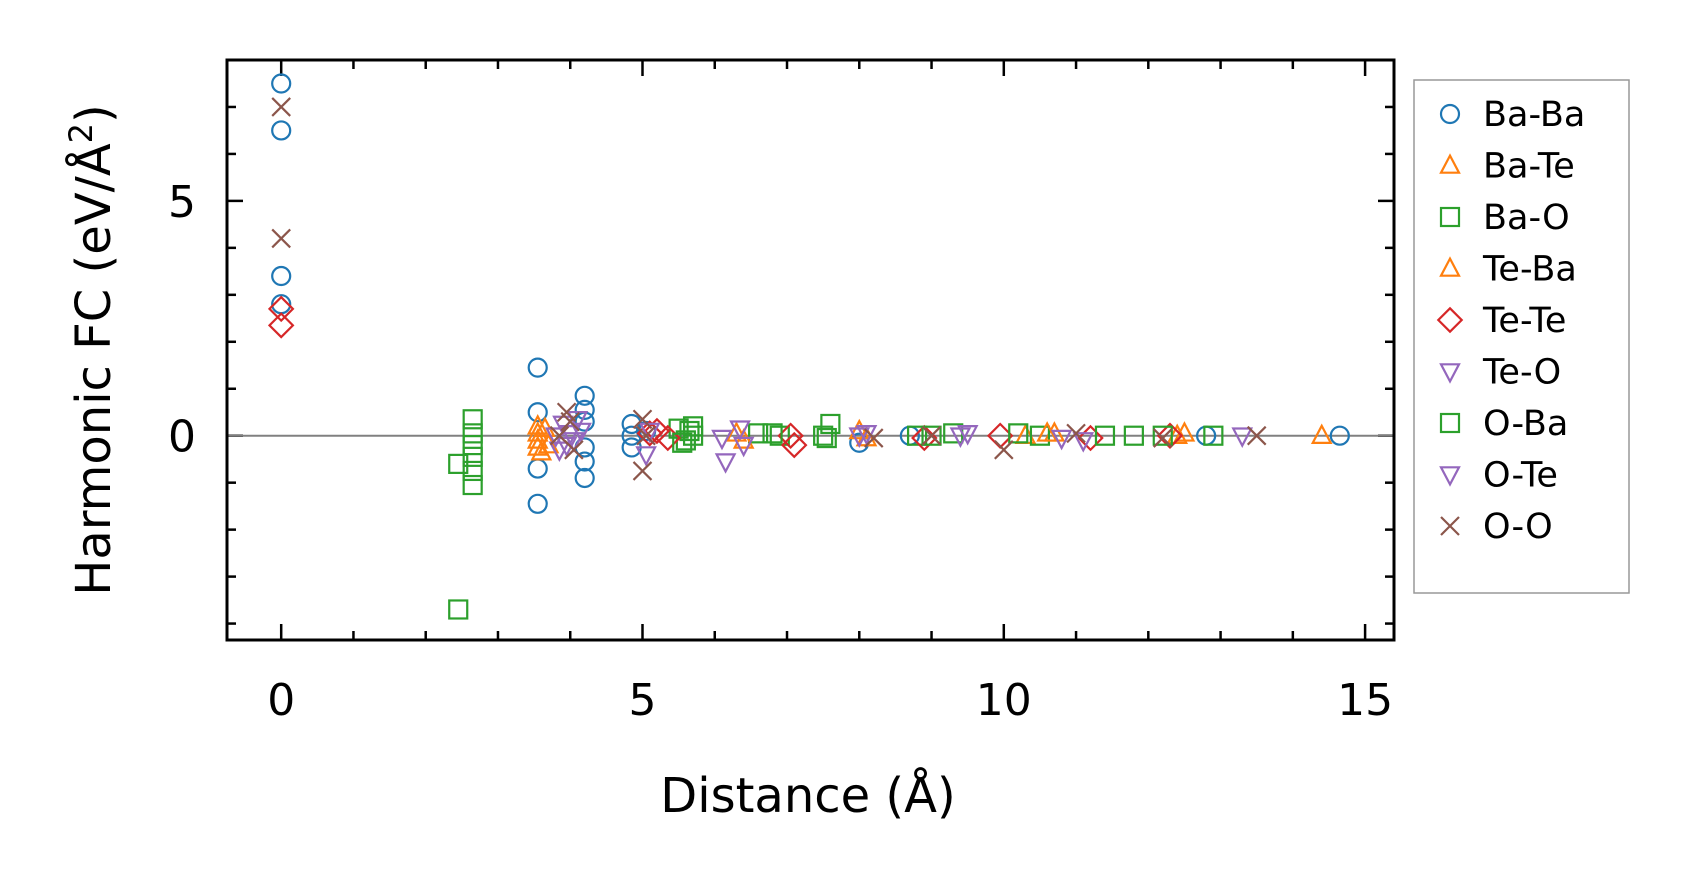 The image size is (1682, 883). I want to click on legend-marker-te-o, so click(1450, 373).